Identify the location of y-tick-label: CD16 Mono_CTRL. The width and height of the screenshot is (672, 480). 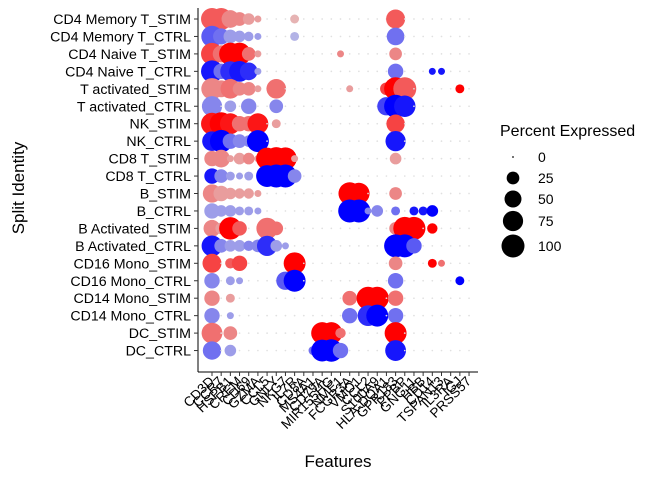
(130, 282).